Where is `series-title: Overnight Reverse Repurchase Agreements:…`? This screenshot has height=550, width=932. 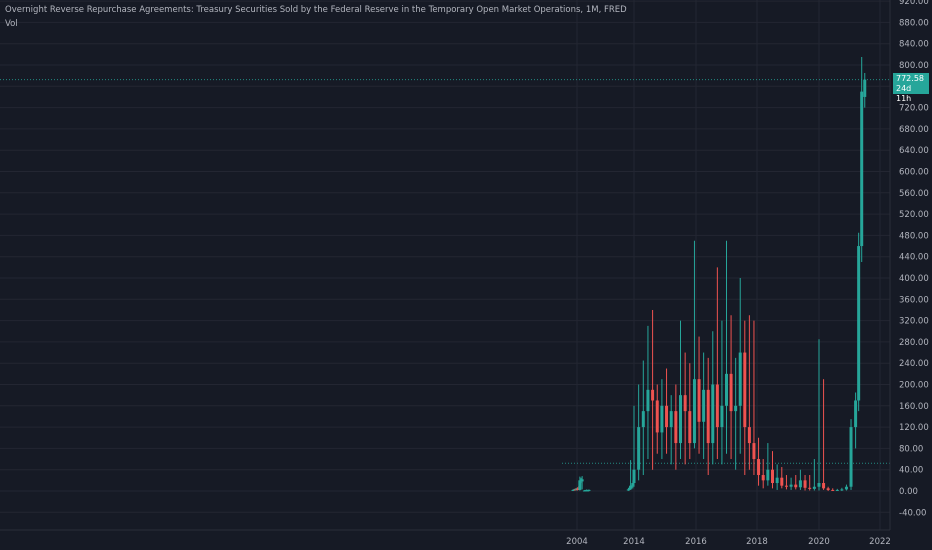 series-title: Overnight Reverse Repurchase Agreements:… is located at coordinates (316, 10).